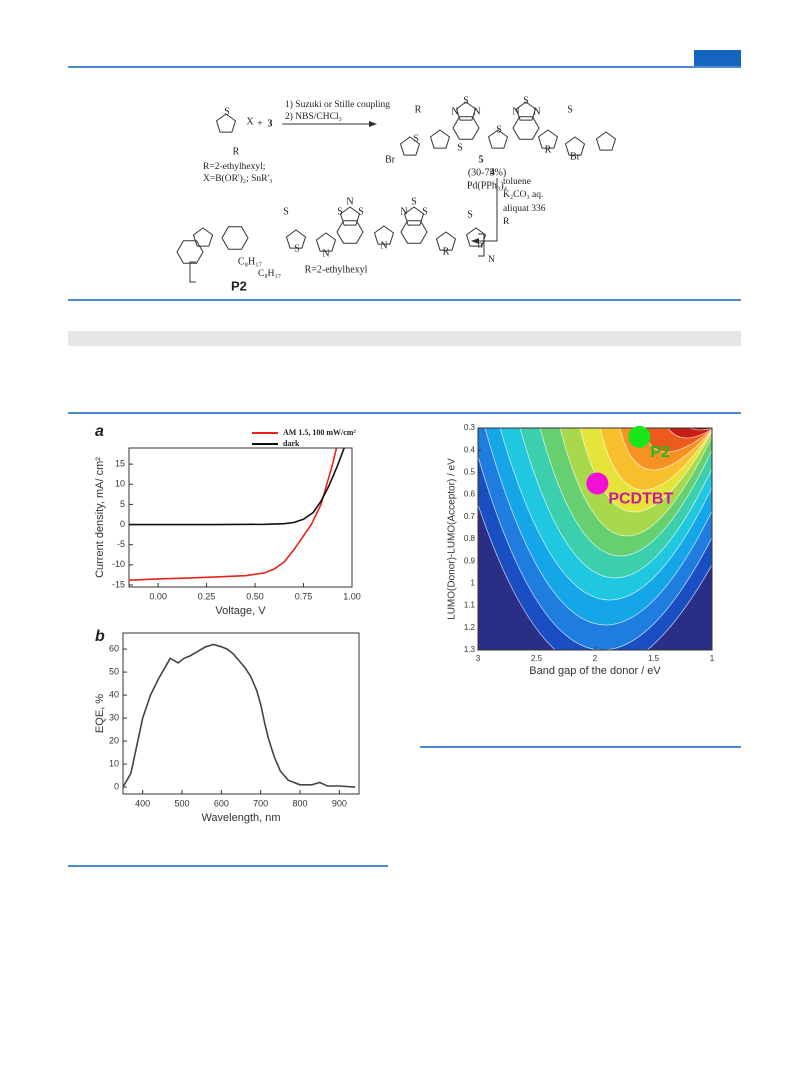  What do you see at coordinates (337, 258) in the screenshot?
I see `polymer-brackets` at bounding box center [337, 258].